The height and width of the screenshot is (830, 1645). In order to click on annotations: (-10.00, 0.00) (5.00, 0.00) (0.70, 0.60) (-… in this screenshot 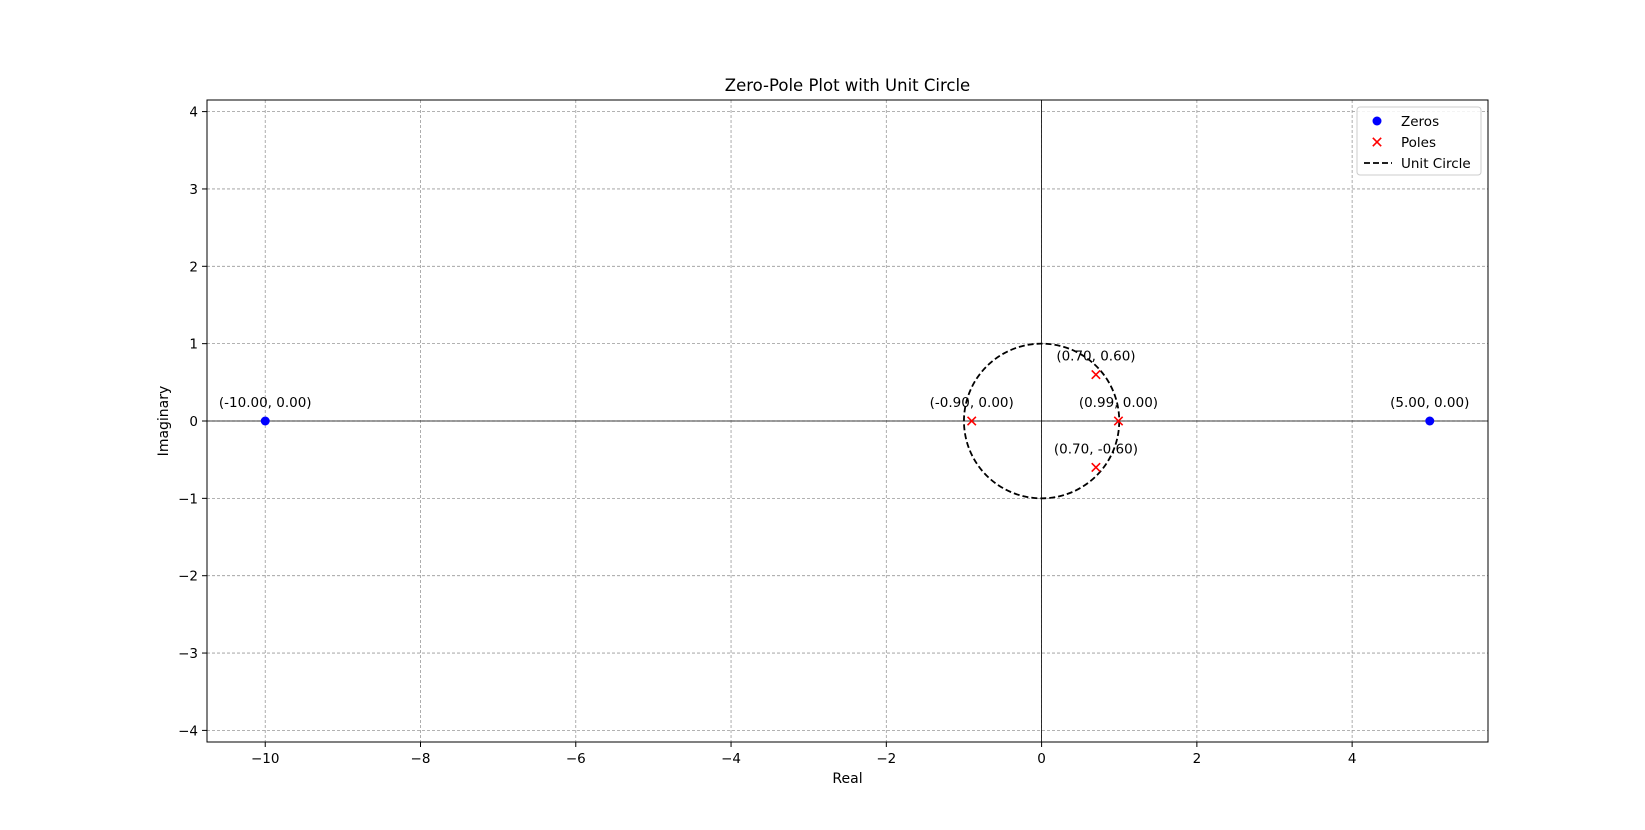, I will do `click(844, 403)`.